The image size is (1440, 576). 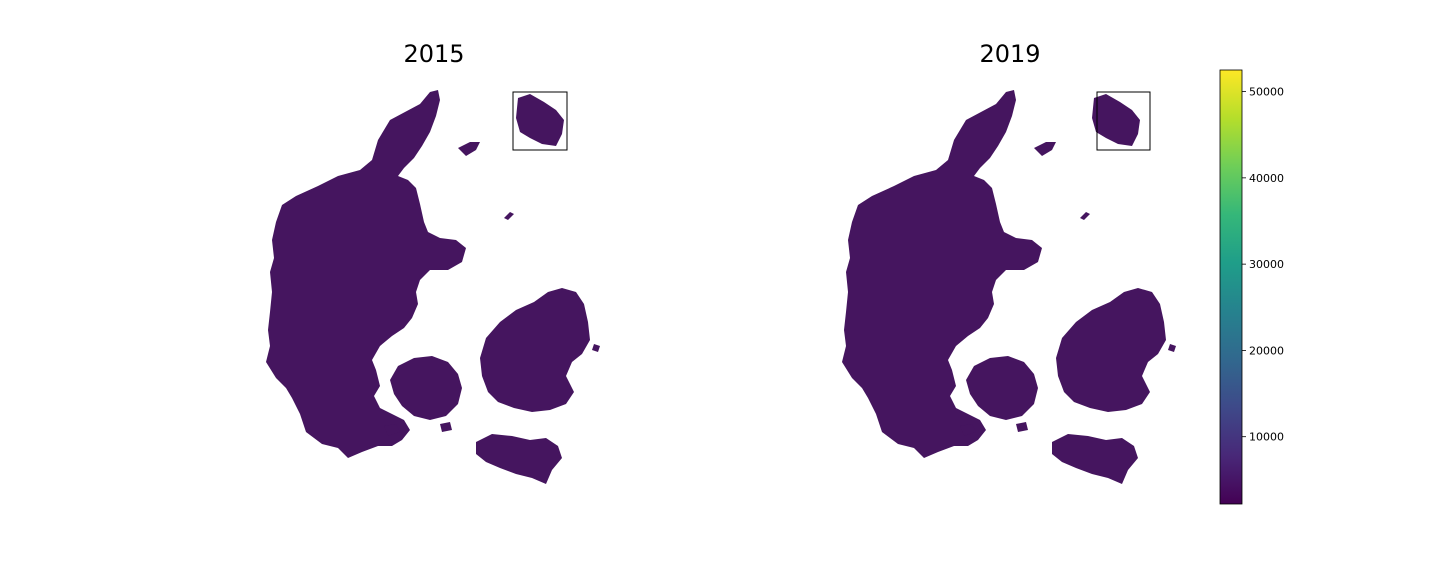 What do you see at coordinates (1231, 287) in the screenshot?
I see `colorbar-gradient` at bounding box center [1231, 287].